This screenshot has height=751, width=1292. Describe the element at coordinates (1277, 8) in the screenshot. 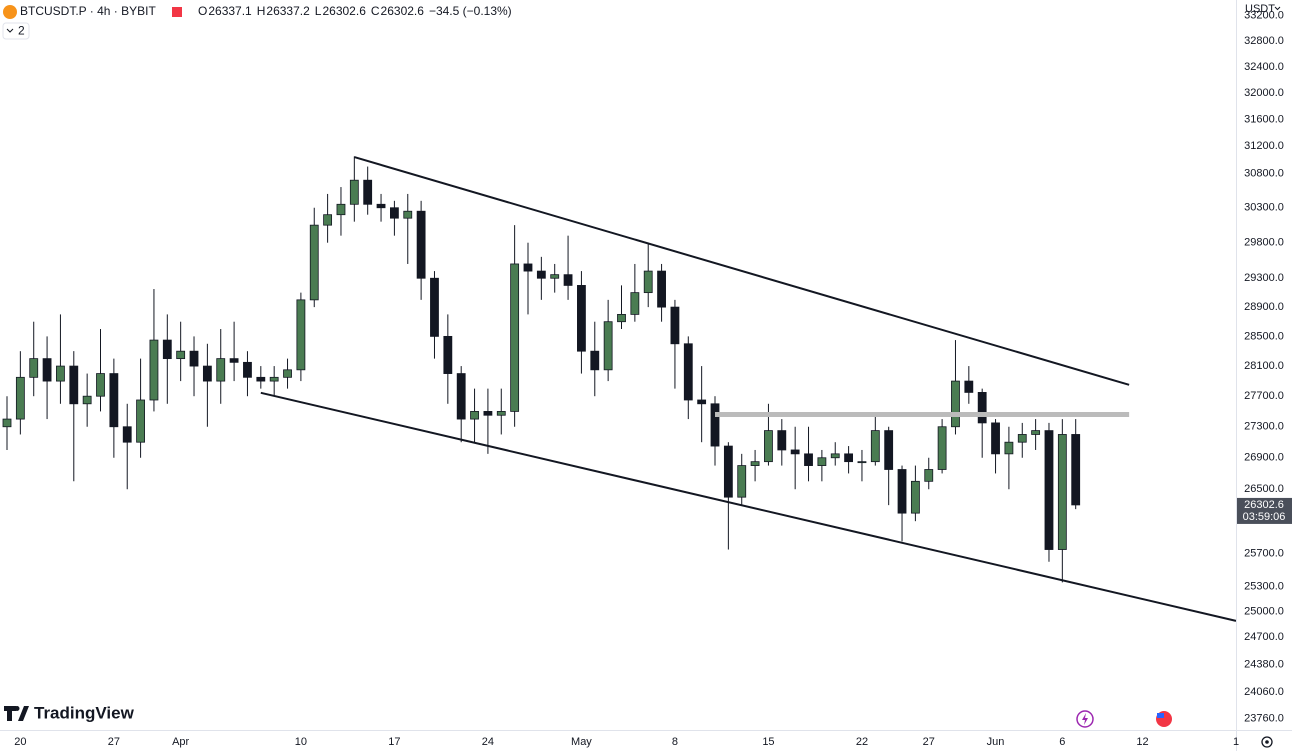

I see `currency-chevron` at that location.